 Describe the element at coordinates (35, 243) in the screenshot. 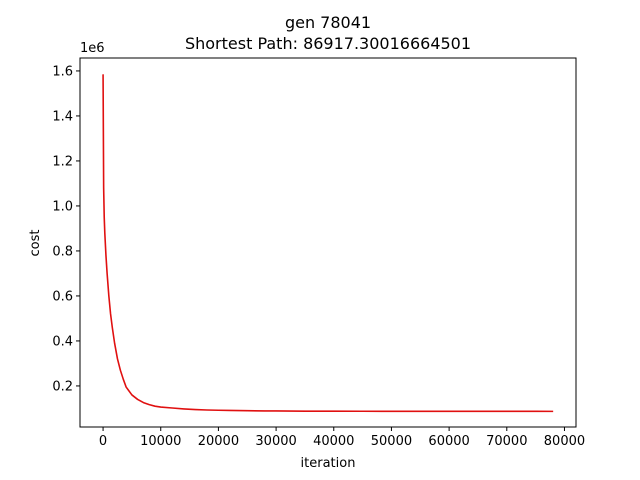

I see `y-axis-label: cost` at that location.